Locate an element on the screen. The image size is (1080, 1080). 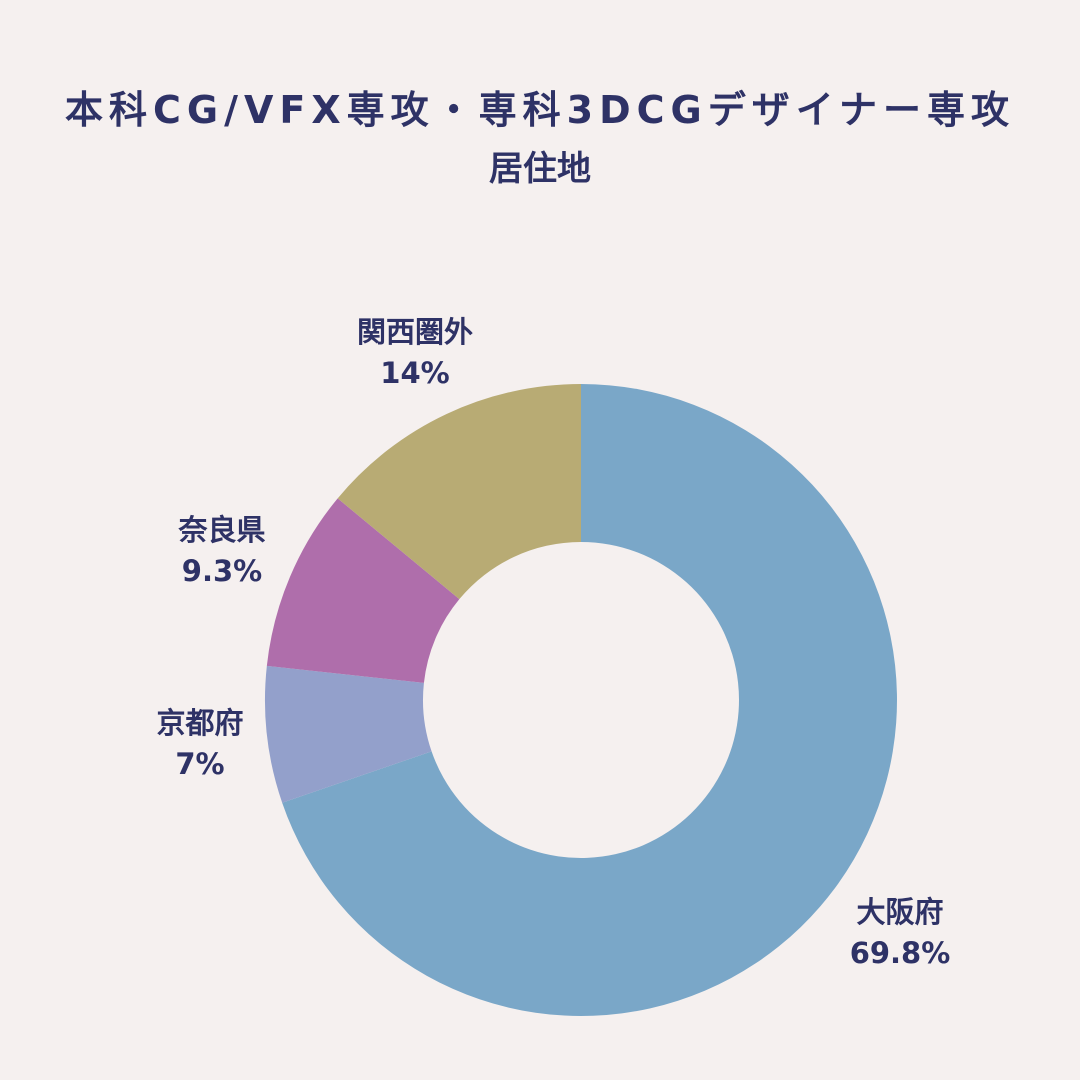
slice-percent-label: 7% is located at coordinates (199, 764).